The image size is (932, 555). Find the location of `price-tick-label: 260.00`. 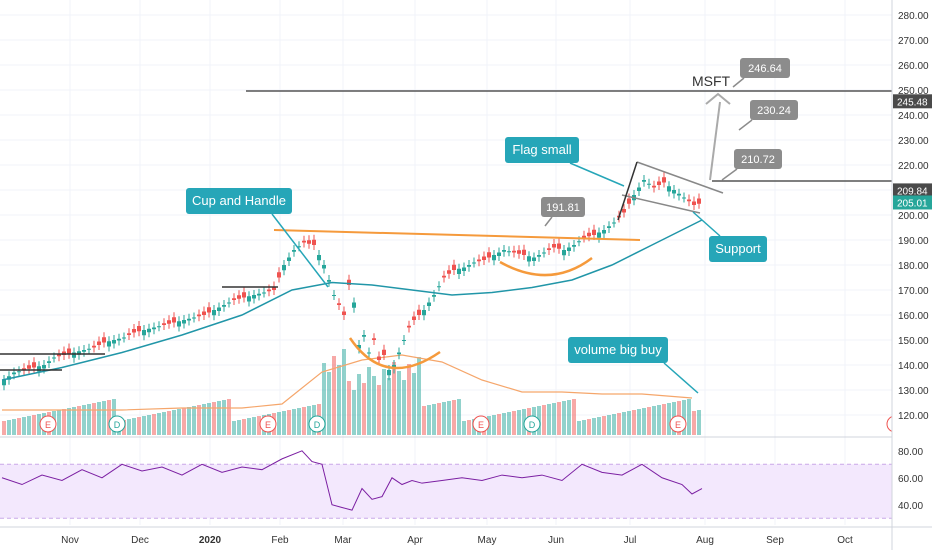

price-tick-label: 260.00 is located at coordinates (913, 66).